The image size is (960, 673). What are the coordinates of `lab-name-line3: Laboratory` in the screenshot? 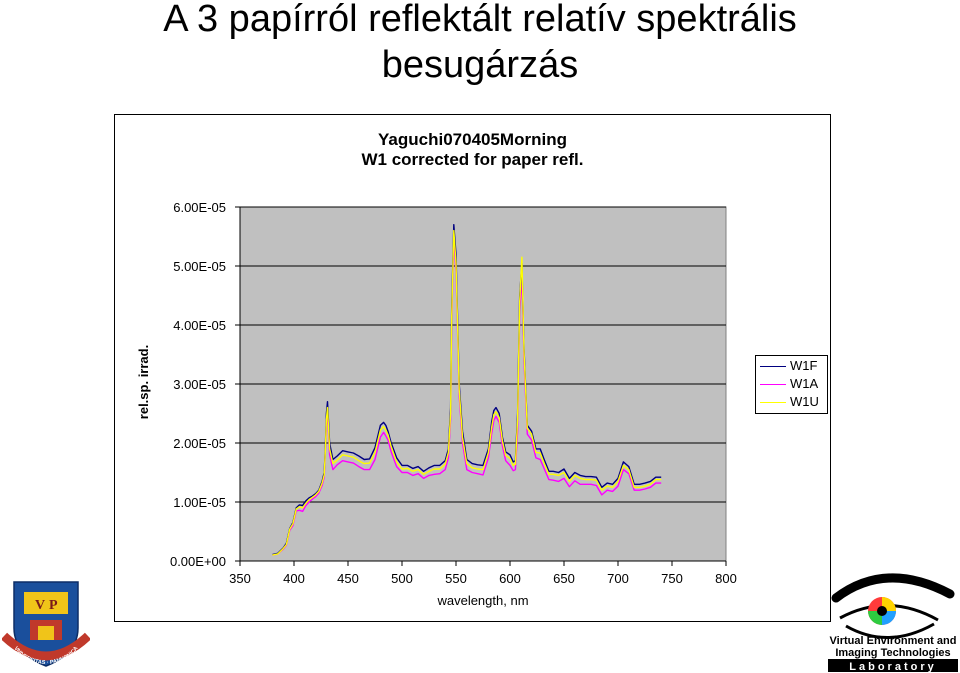 It's located at (892, 667).